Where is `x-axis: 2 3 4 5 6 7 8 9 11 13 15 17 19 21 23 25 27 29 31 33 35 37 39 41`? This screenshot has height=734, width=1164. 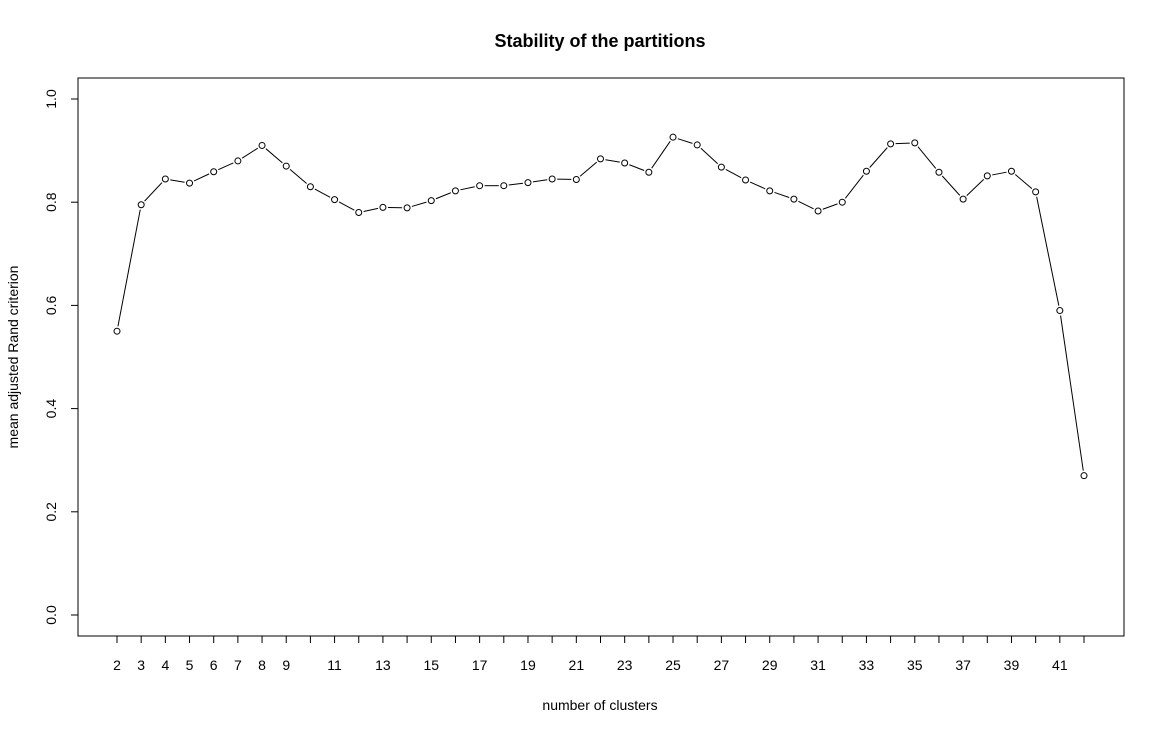
x-axis: 2 3 4 5 6 7 8 9 11 13 15 17 19 21 23 25 27 29 31 33 35 37 39 41 is located at coordinates (599, 654).